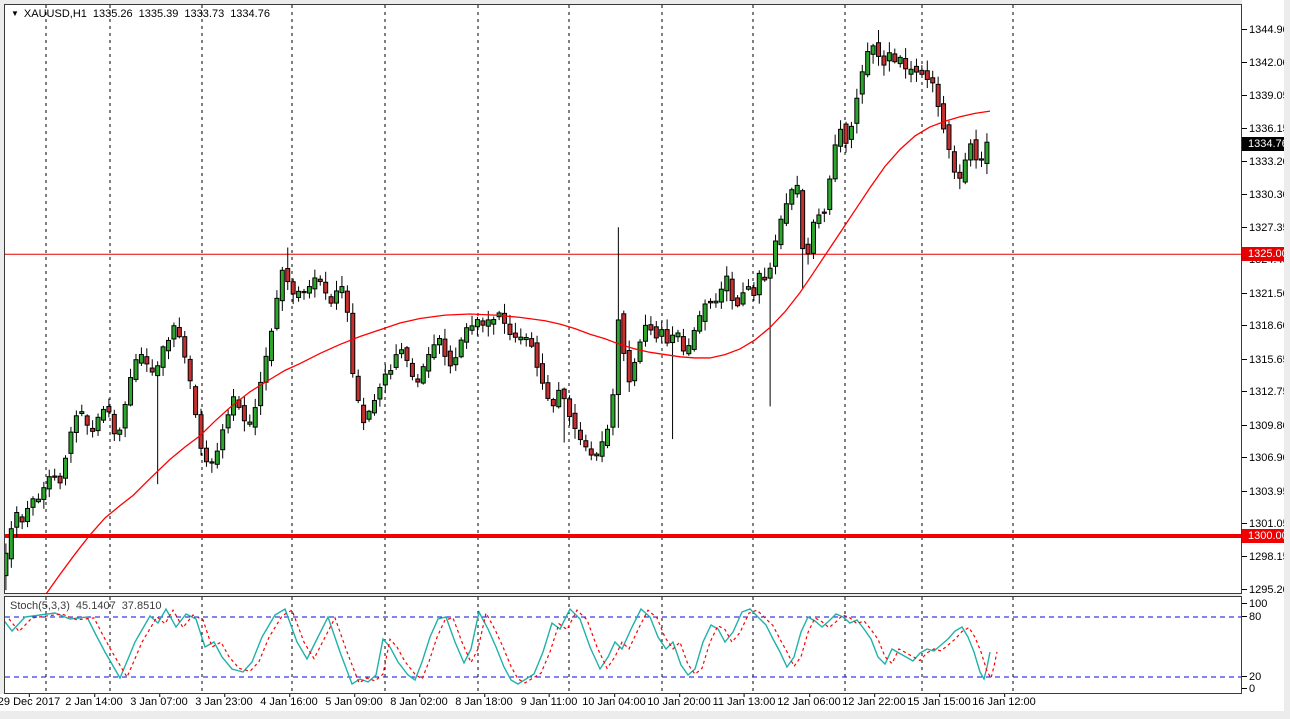 The height and width of the screenshot is (719, 1290). Describe the element at coordinates (15, 13) in the screenshot. I see `chevron-down-icon: ▼` at that location.